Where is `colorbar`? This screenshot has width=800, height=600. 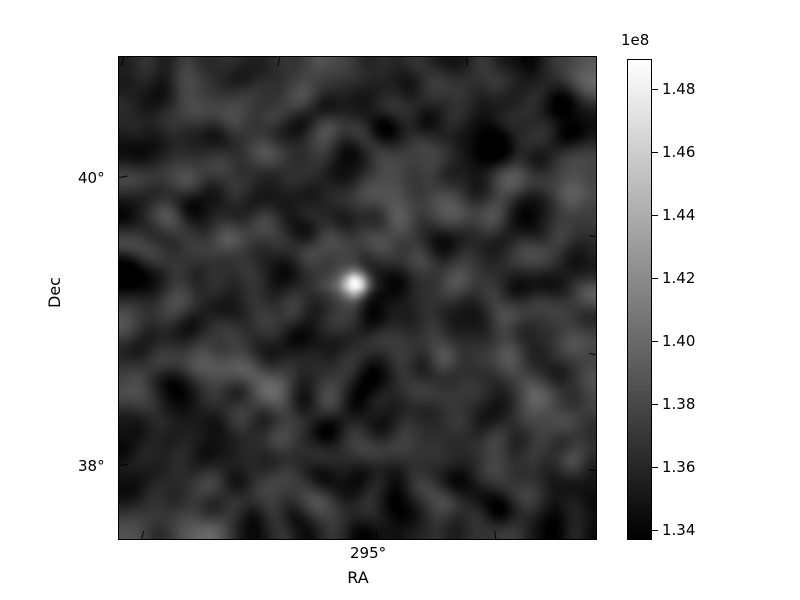 colorbar is located at coordinates (639, 299).